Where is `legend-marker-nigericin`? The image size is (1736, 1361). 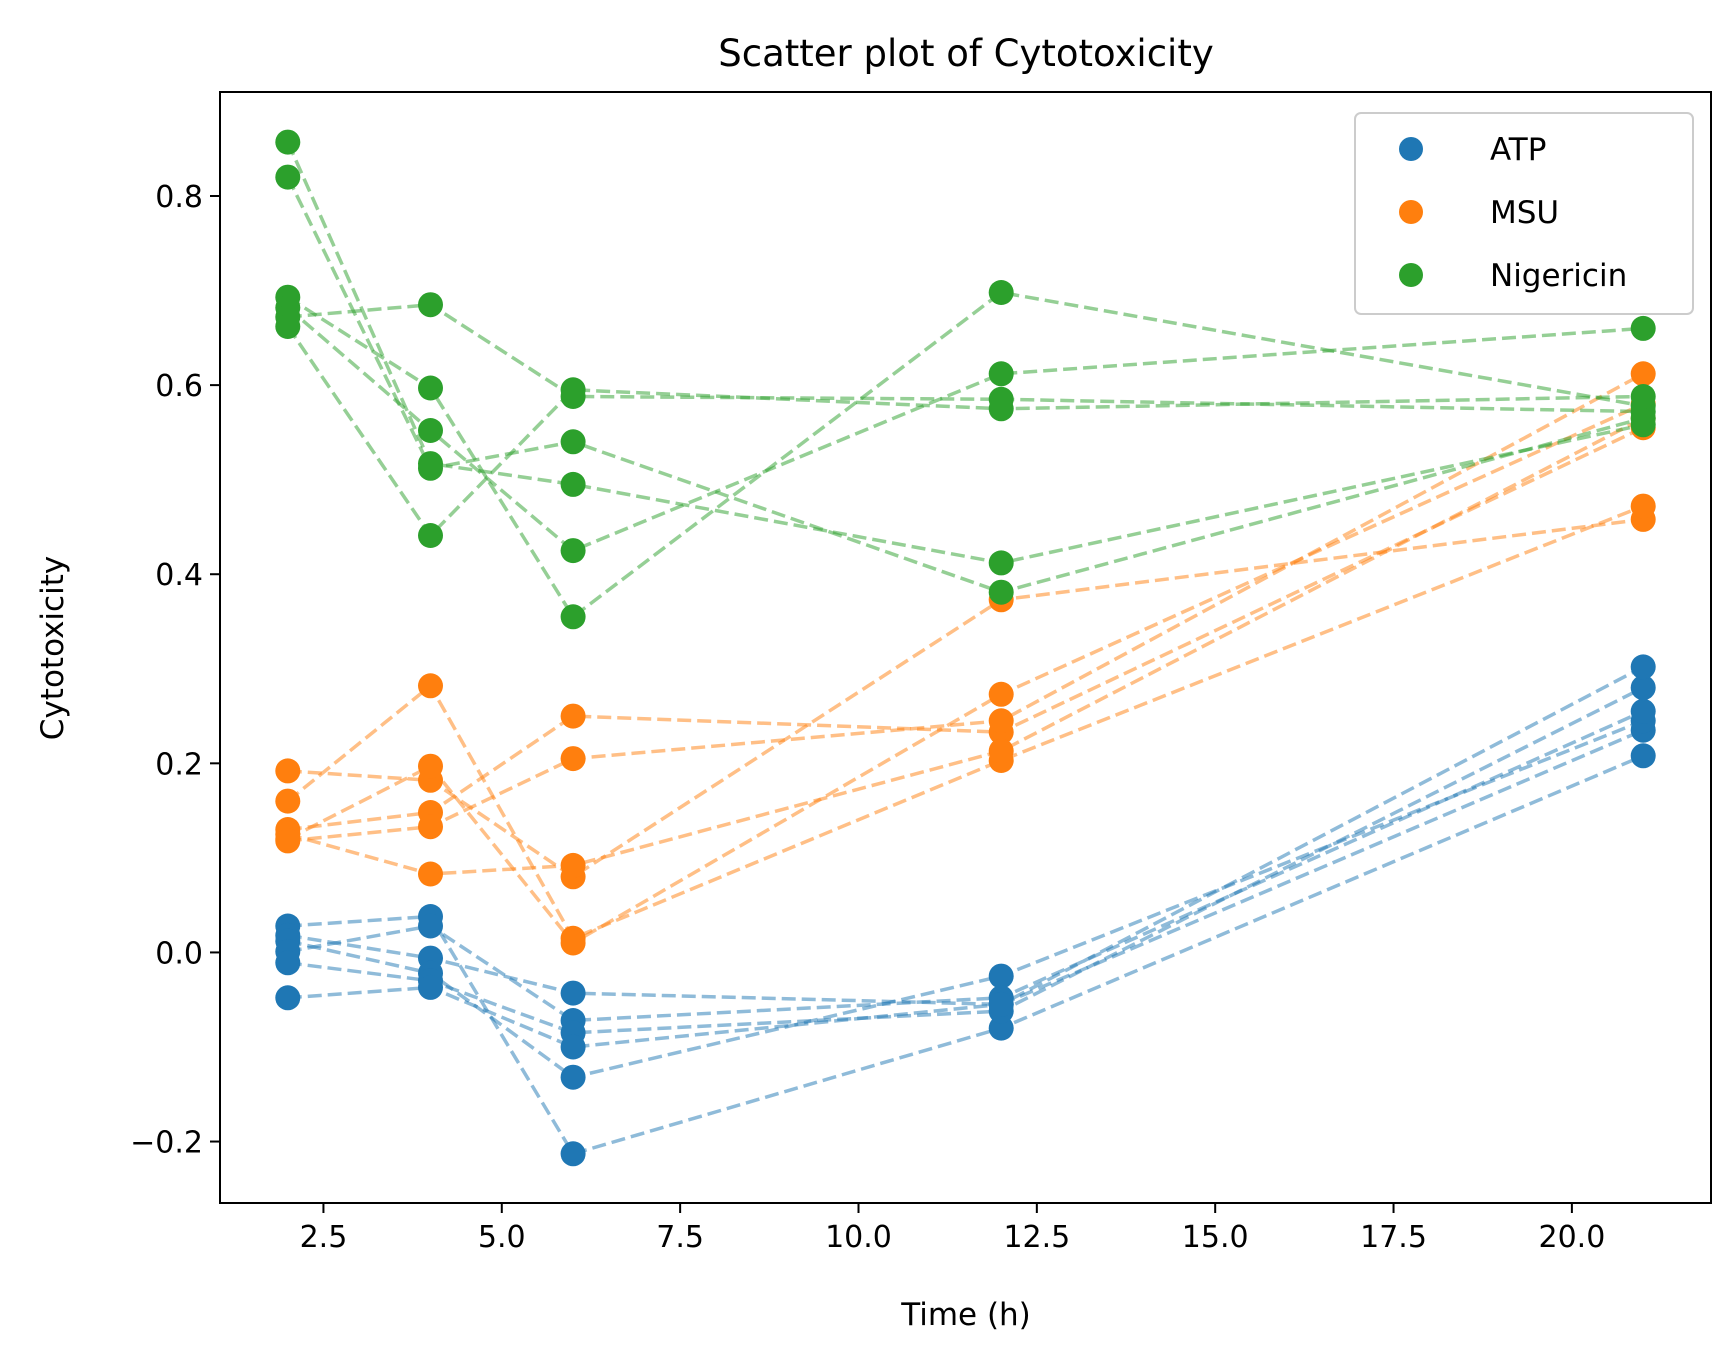
legend-marker-nigericin is located at coordinates (1411, 275).